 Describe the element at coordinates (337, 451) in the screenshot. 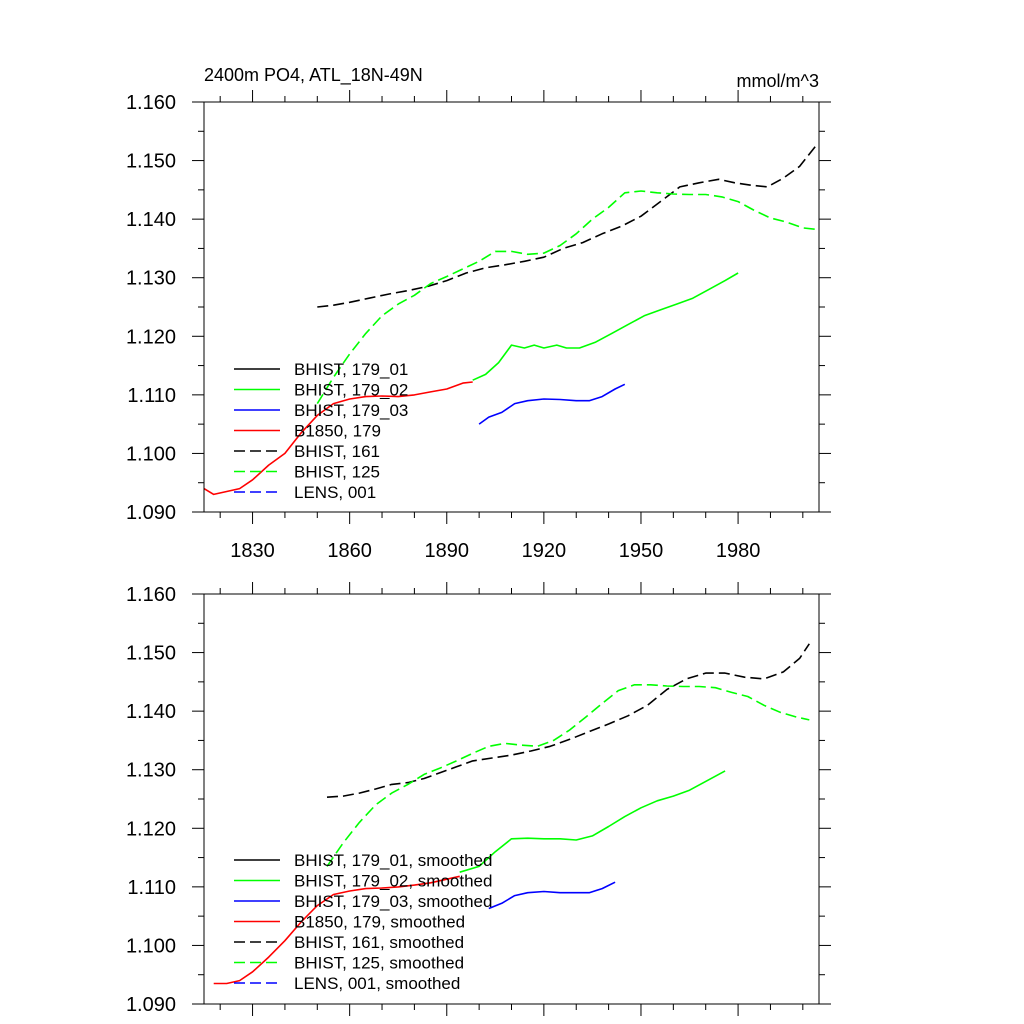

I see `legend-label: BHIST, 161` at that location.